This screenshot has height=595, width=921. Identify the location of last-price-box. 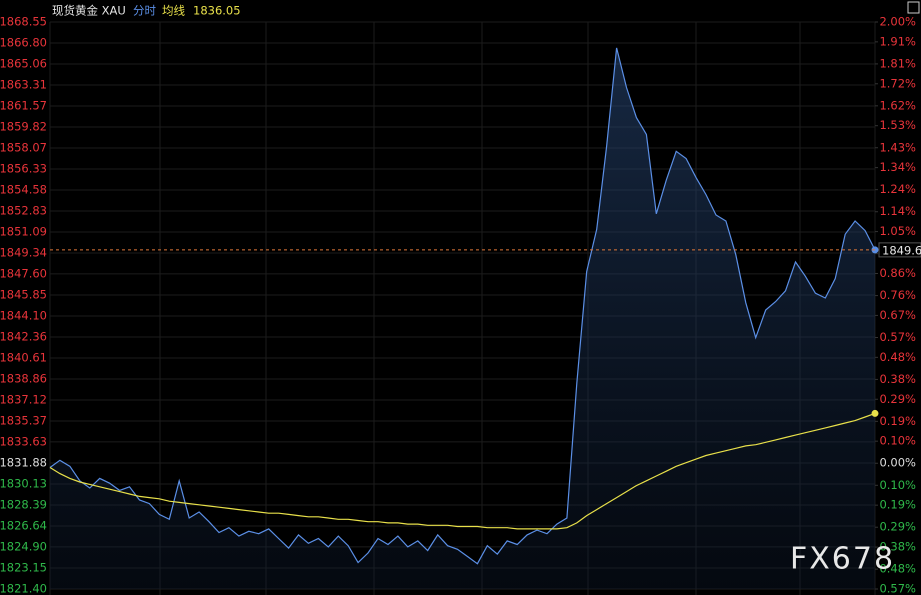
(899, 250).